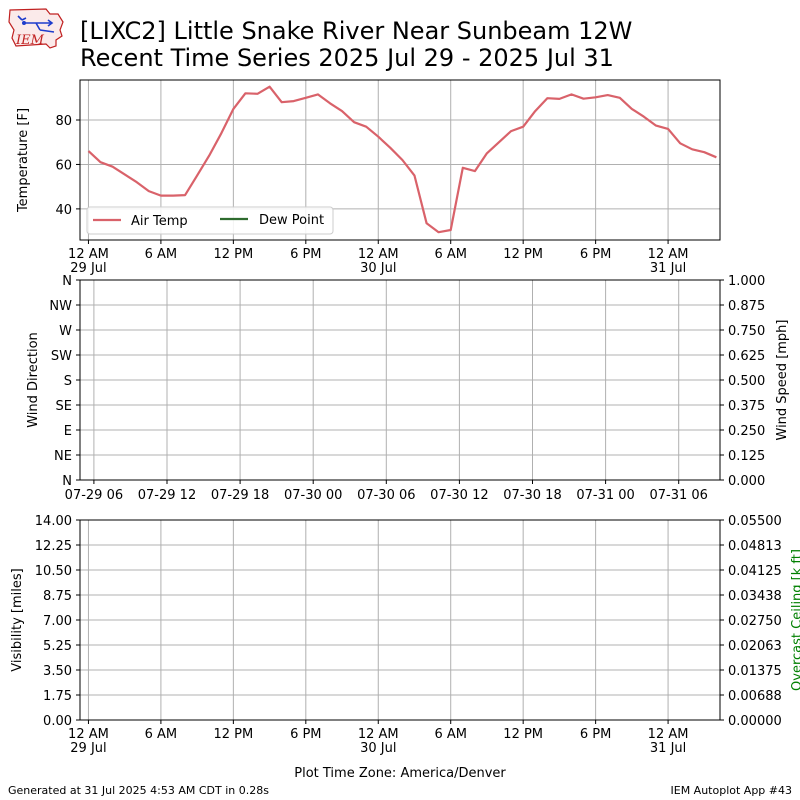  Describe the element at coordinates (57, 646) in the screenshot. I see `visibility-tick-label: 5.25` at that location.